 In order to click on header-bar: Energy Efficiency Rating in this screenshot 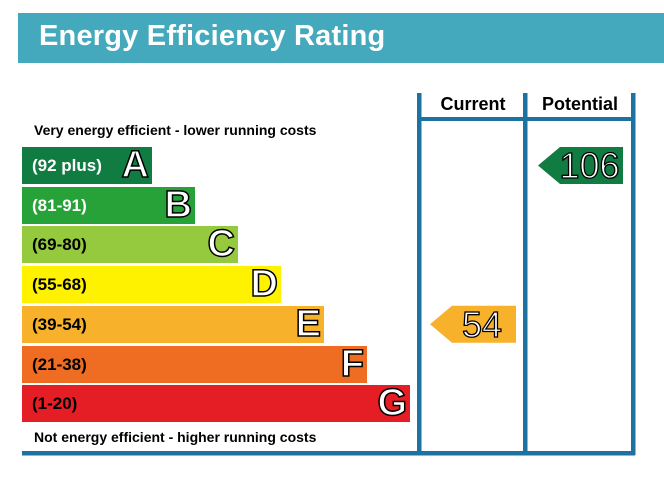, I will do `click(341, 38)`.